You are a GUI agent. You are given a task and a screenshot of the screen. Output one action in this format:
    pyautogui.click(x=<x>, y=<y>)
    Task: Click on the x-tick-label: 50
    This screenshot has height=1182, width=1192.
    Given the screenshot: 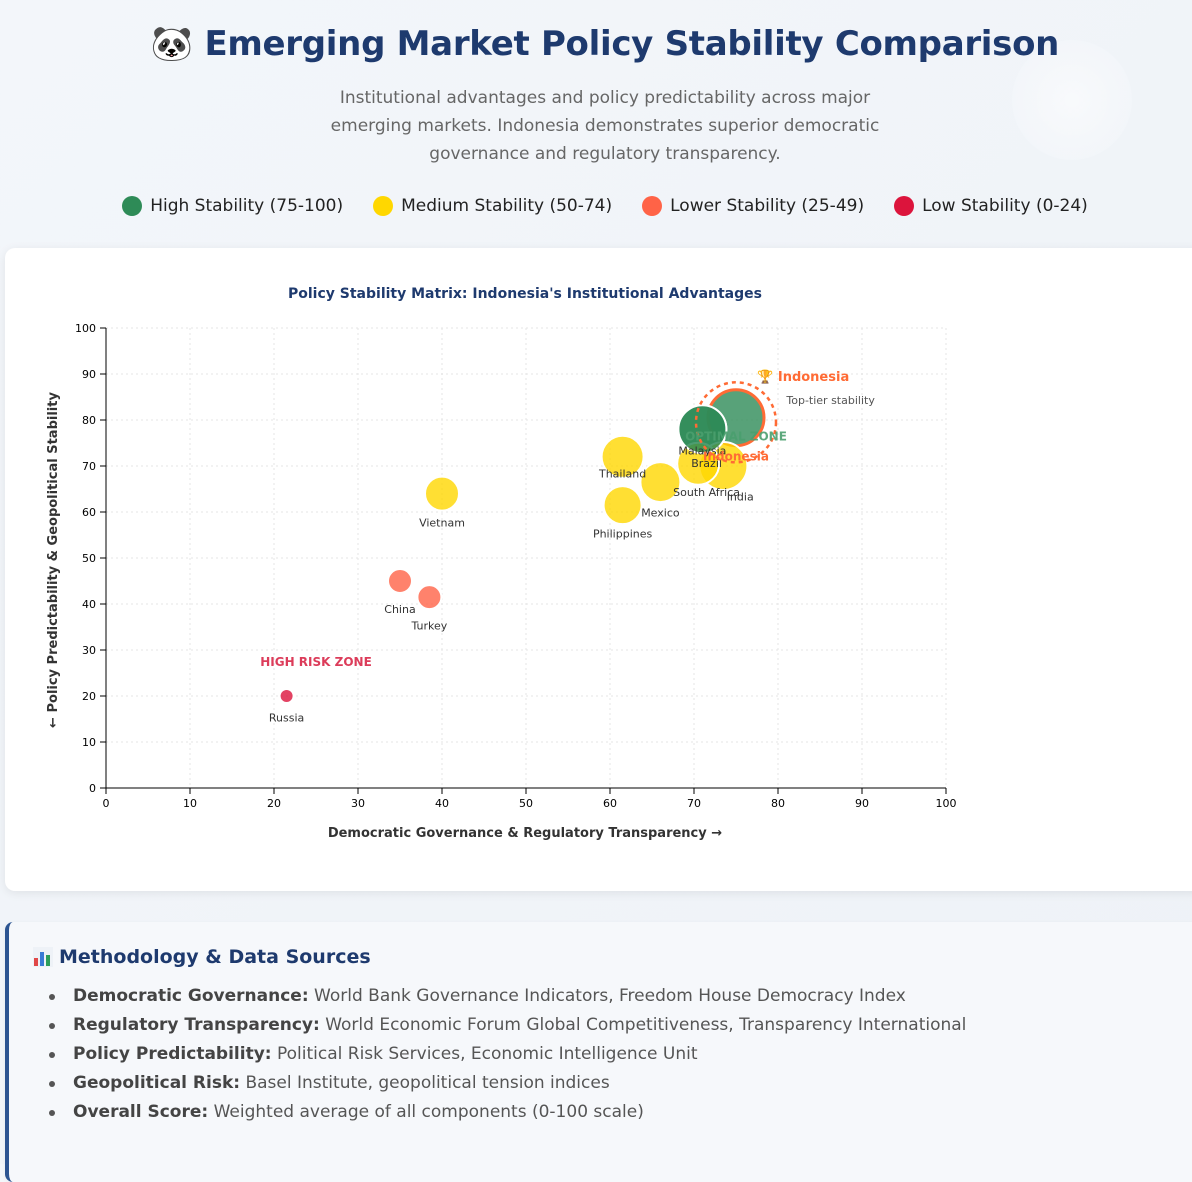 What is the action you would take?
    pyautogui.click(x=526, y=803)
    